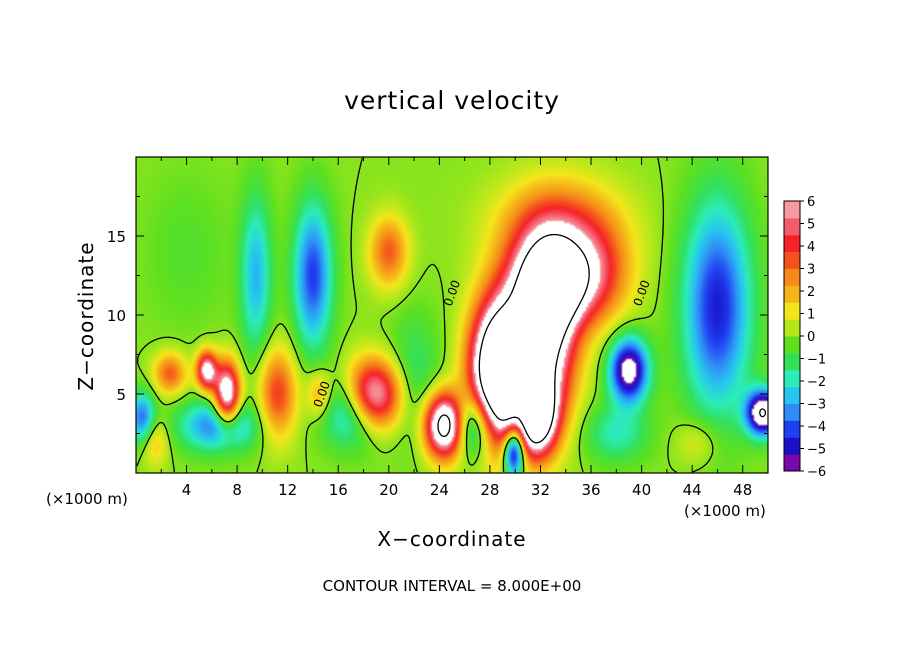 Image resolution: width=904 pixels, height=654 pixels. I want to click on x-unit-right: (×1000 m), so click(725, 511).